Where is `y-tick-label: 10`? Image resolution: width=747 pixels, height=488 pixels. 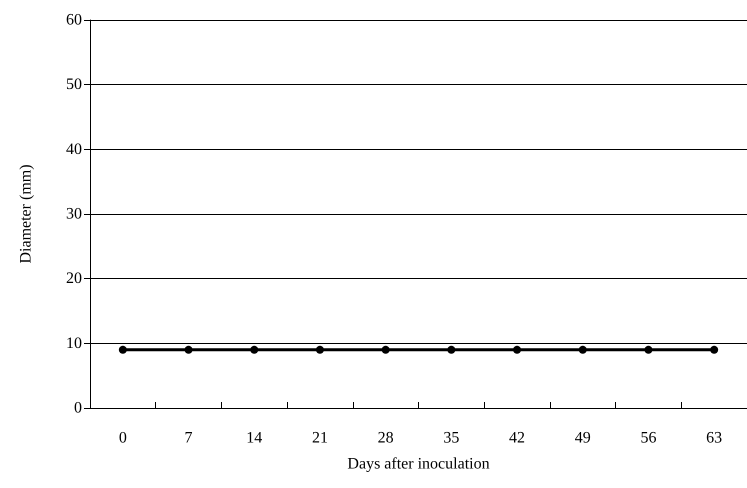 y-tick-label: 10 is located at coordinates (74, 343).